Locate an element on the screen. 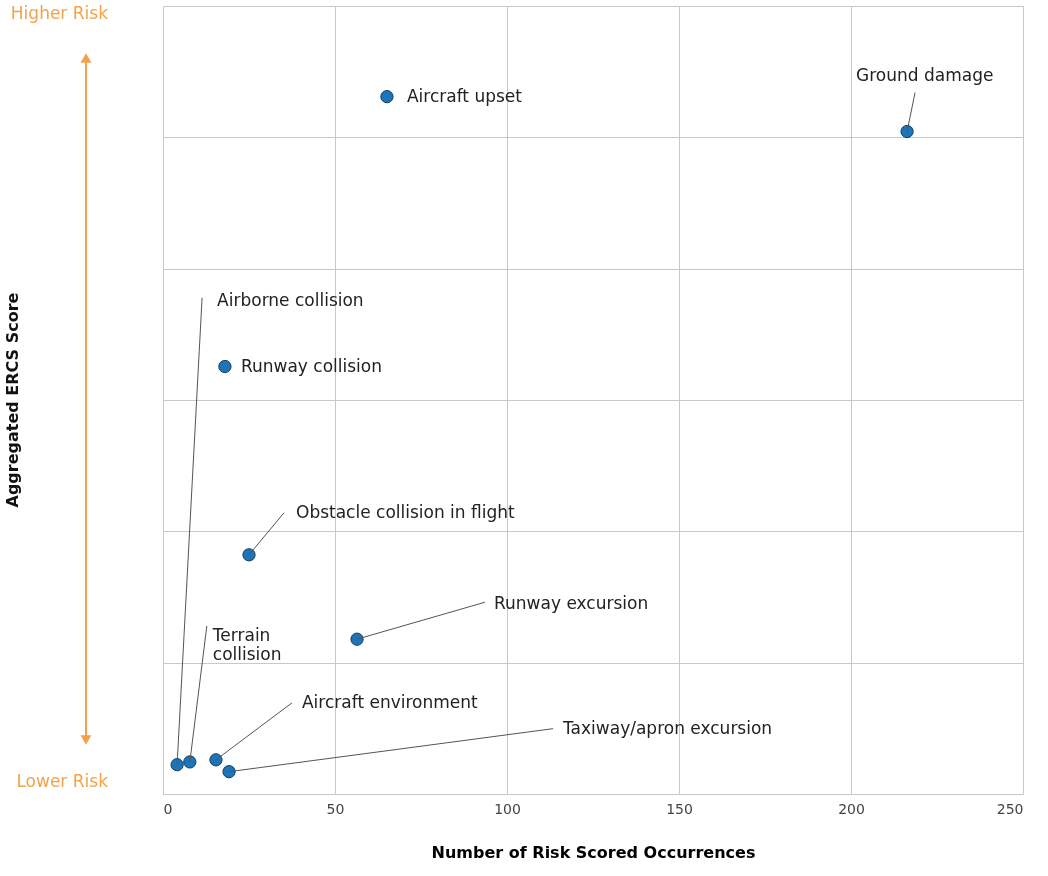 The width and height of the screenshot is (1048, 876). x-tick-label: 50 is located at coordinates (335, 808).